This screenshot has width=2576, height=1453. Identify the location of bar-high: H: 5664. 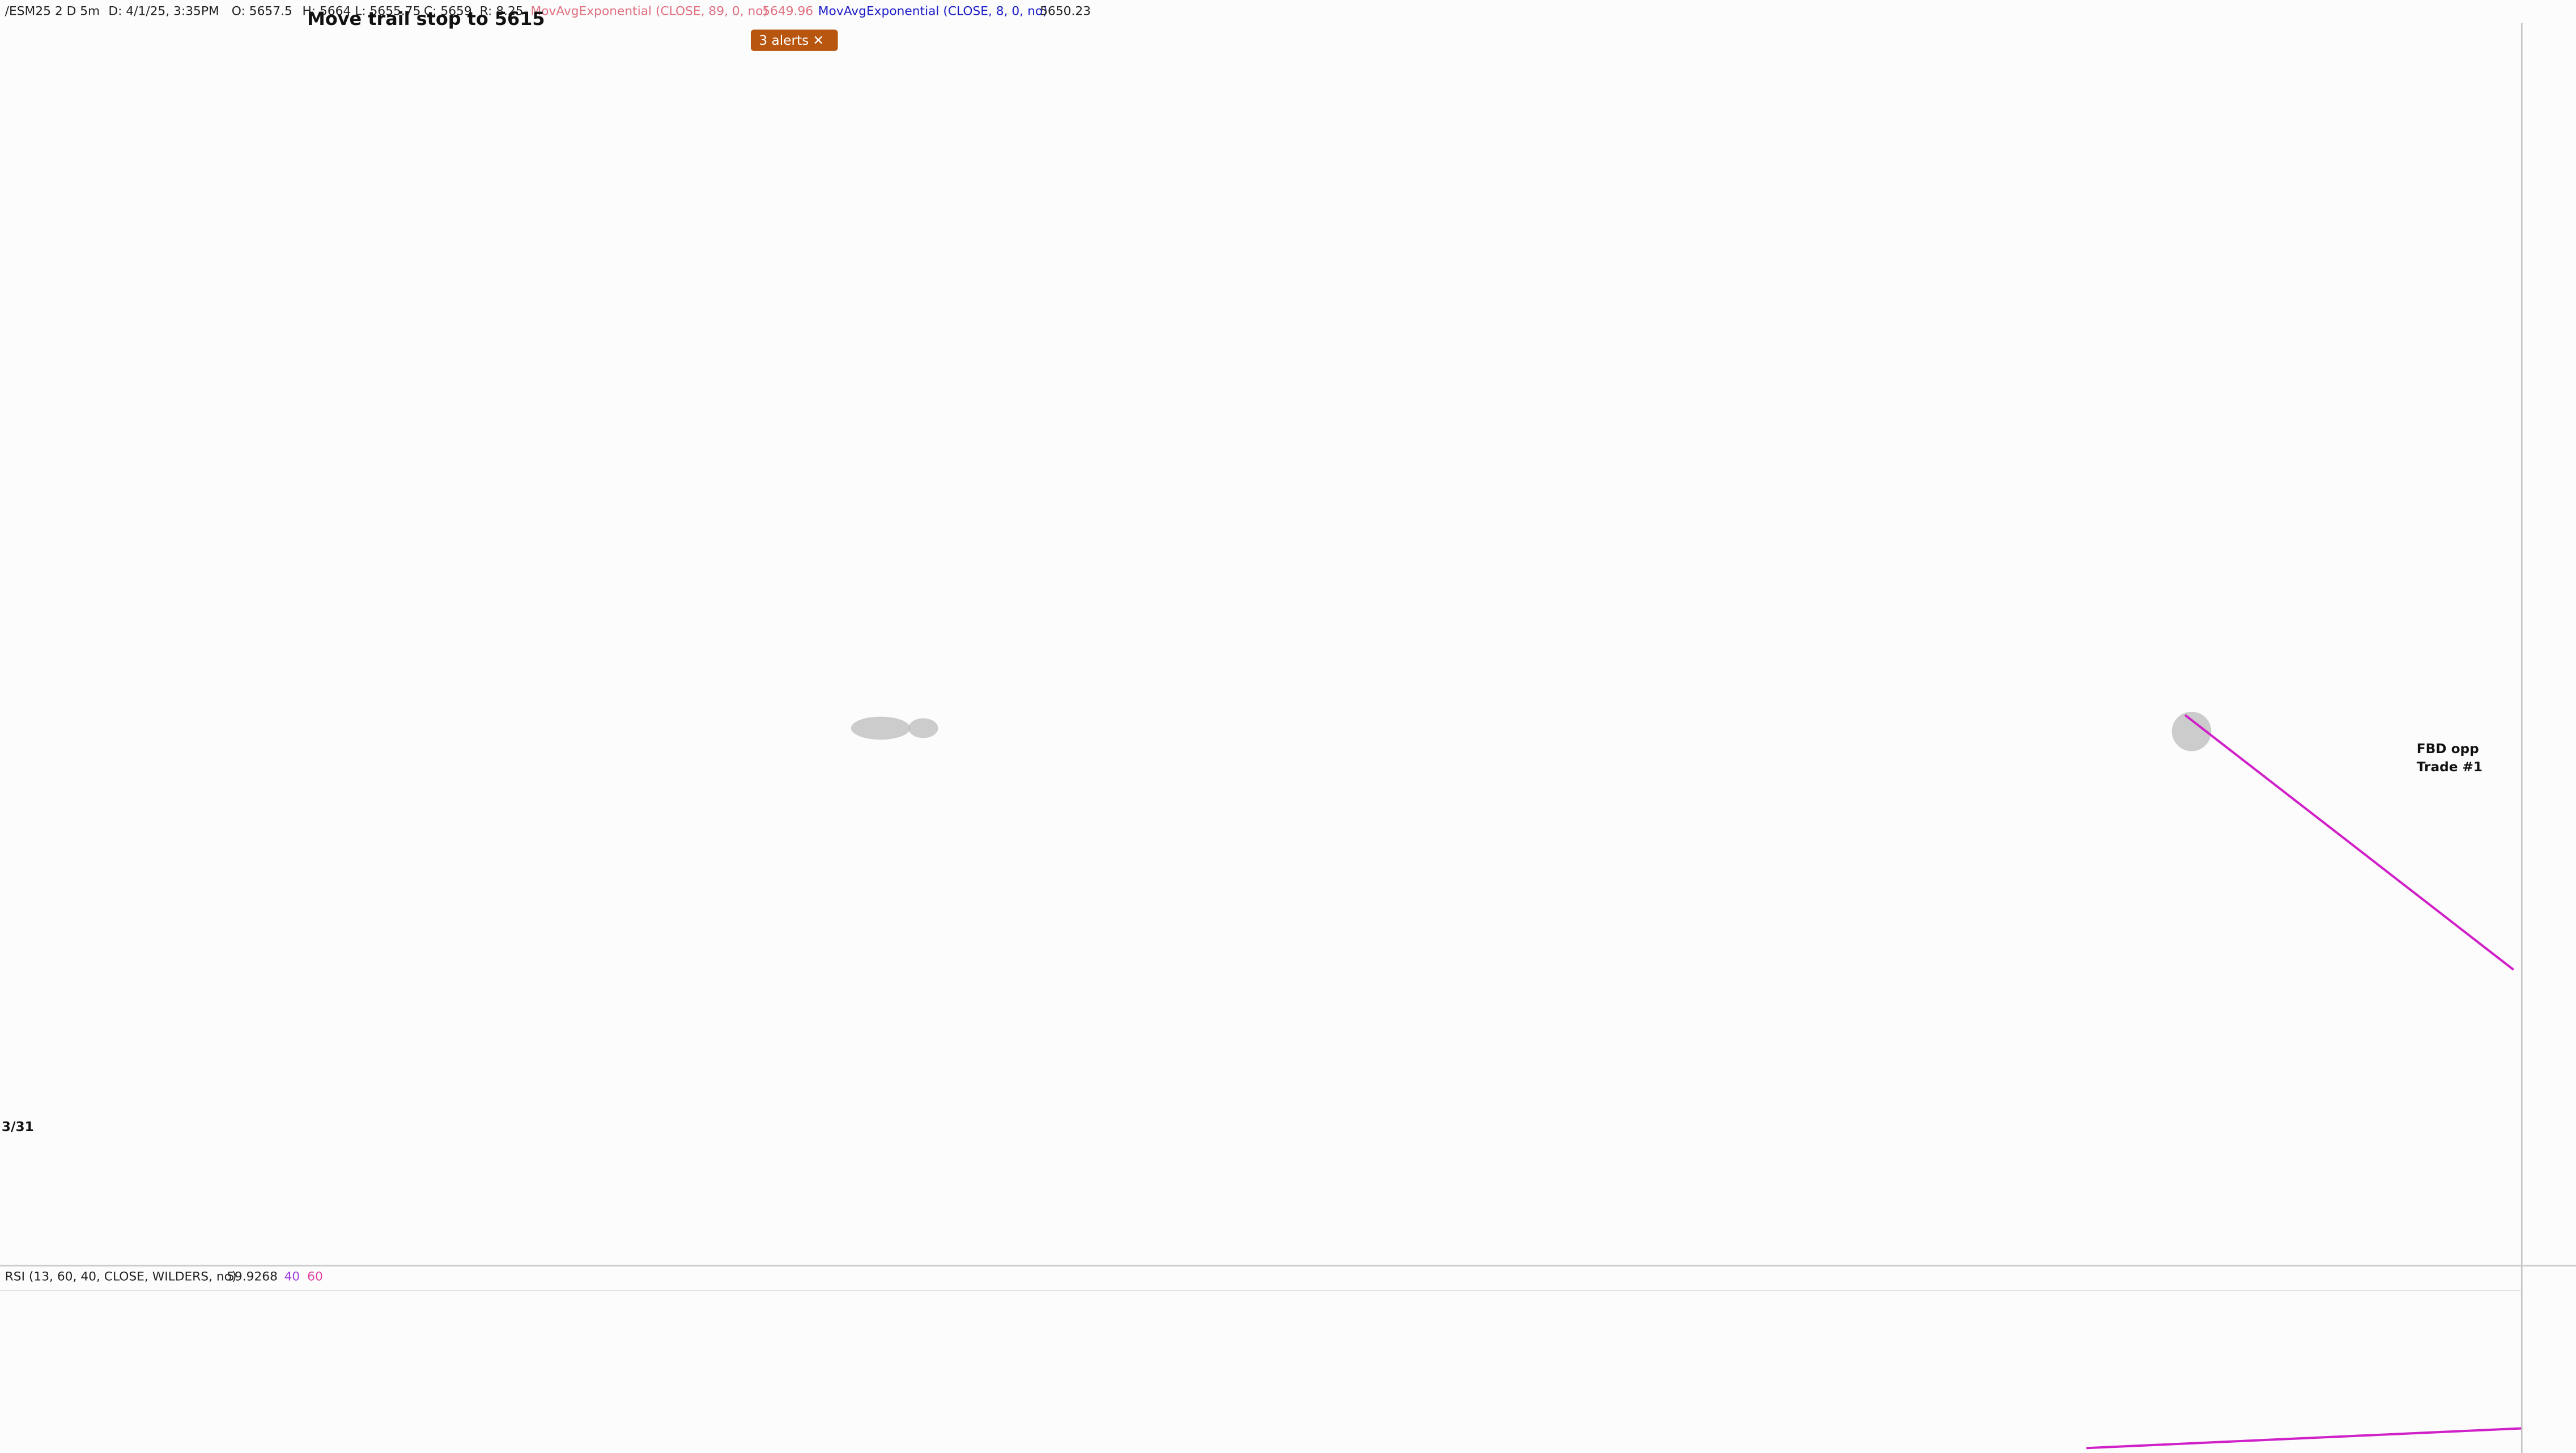
(326, 11).